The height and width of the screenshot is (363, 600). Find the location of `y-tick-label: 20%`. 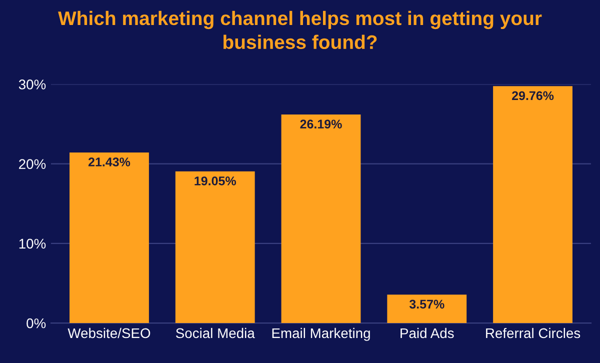

y-tick-label: 20% is located at coordinates (32, 164).